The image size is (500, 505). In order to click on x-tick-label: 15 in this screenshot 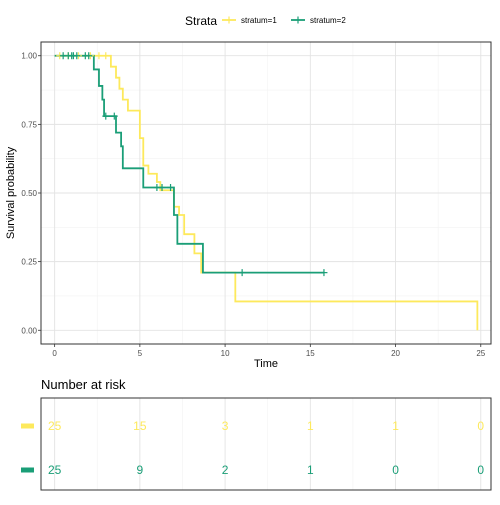, I will do `click(310, 353)`.